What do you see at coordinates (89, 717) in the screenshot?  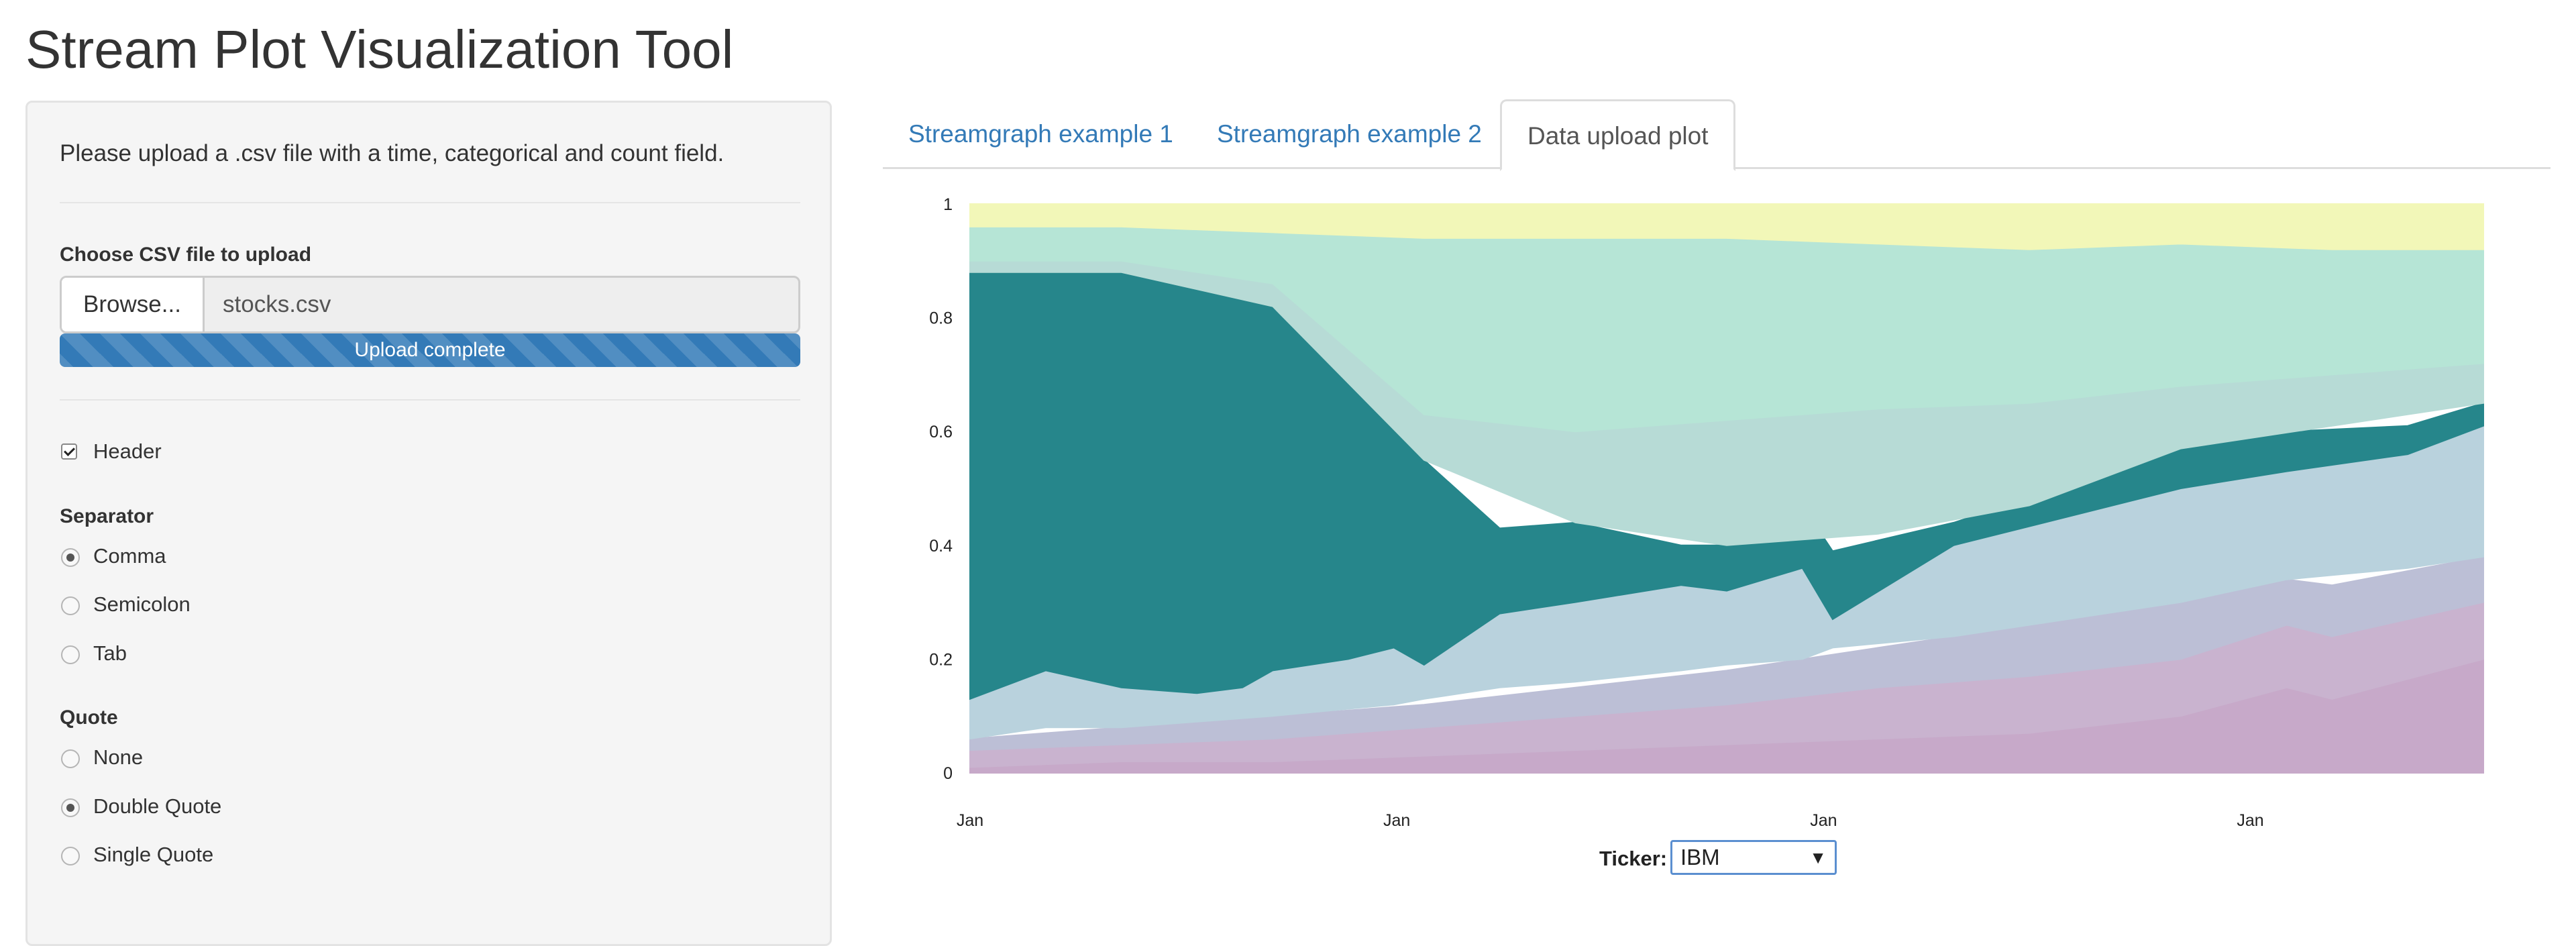 I see `quote-label: Quote` at bounding box center [89, 717].